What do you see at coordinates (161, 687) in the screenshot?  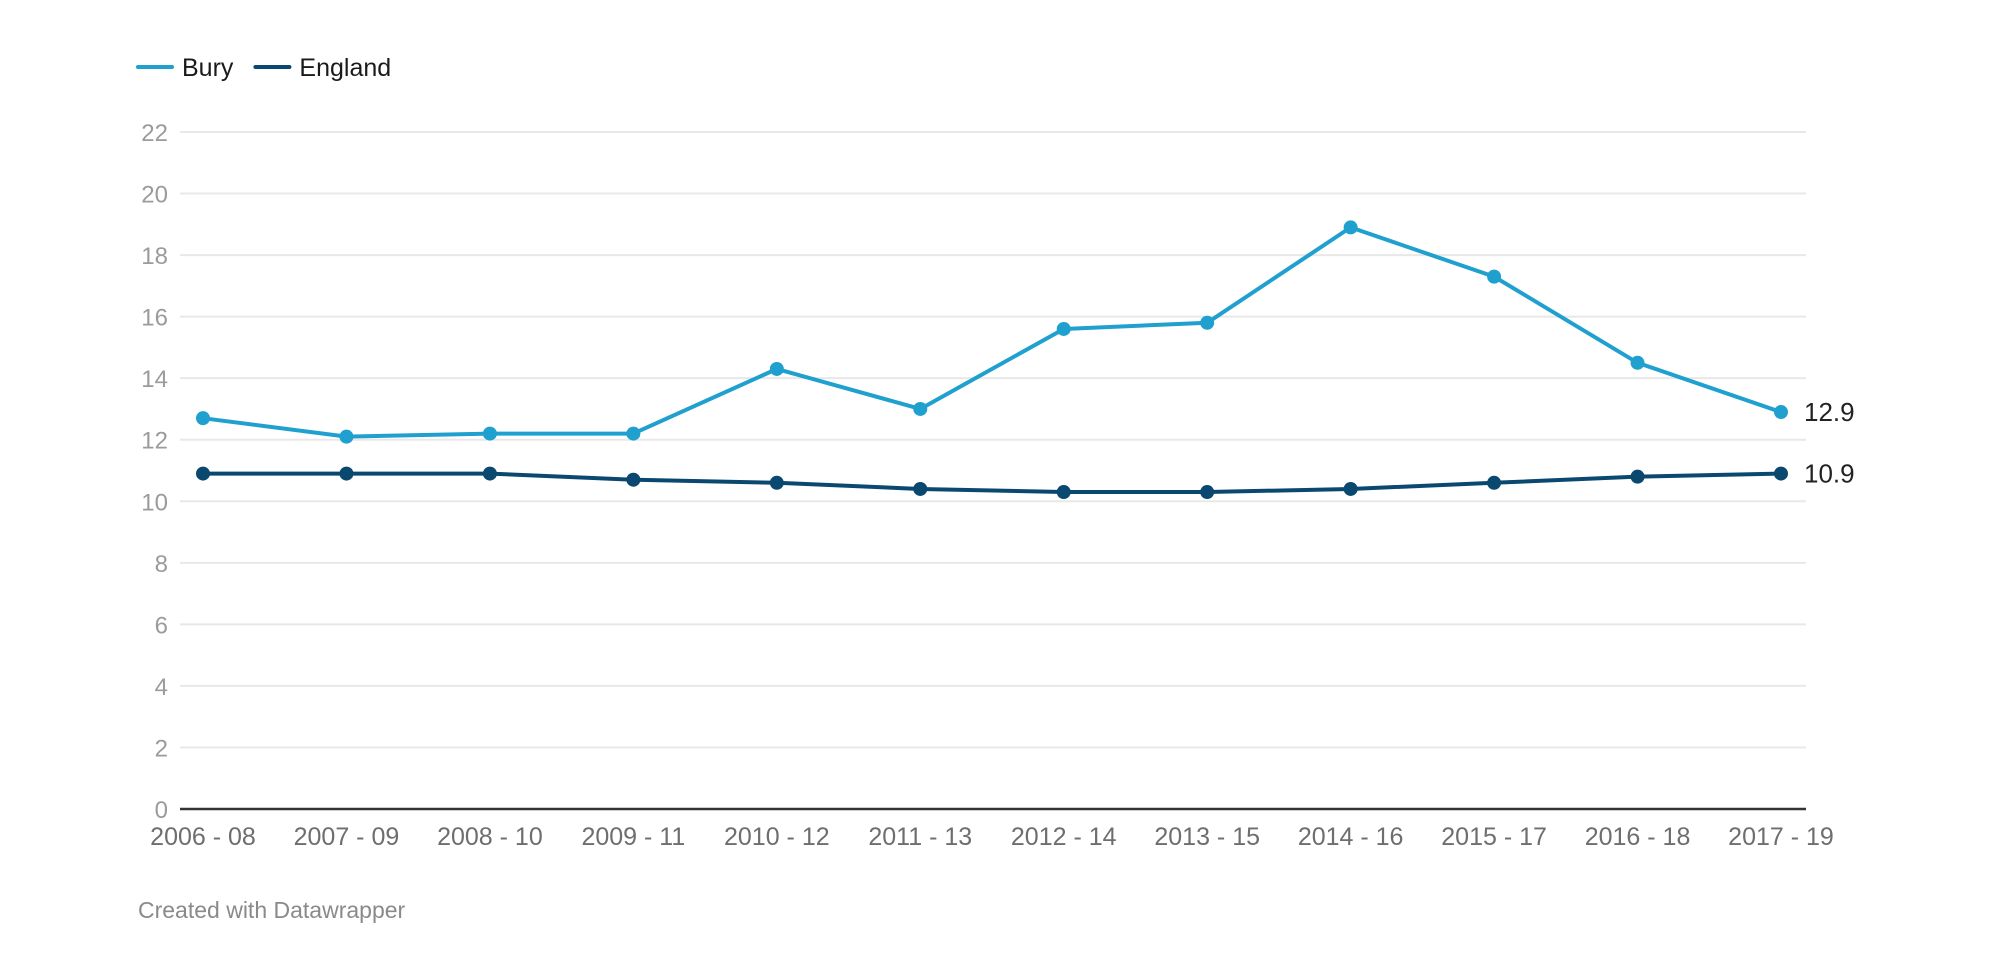 I see `y-tick-label: 4` at bounding box center [161, 687].